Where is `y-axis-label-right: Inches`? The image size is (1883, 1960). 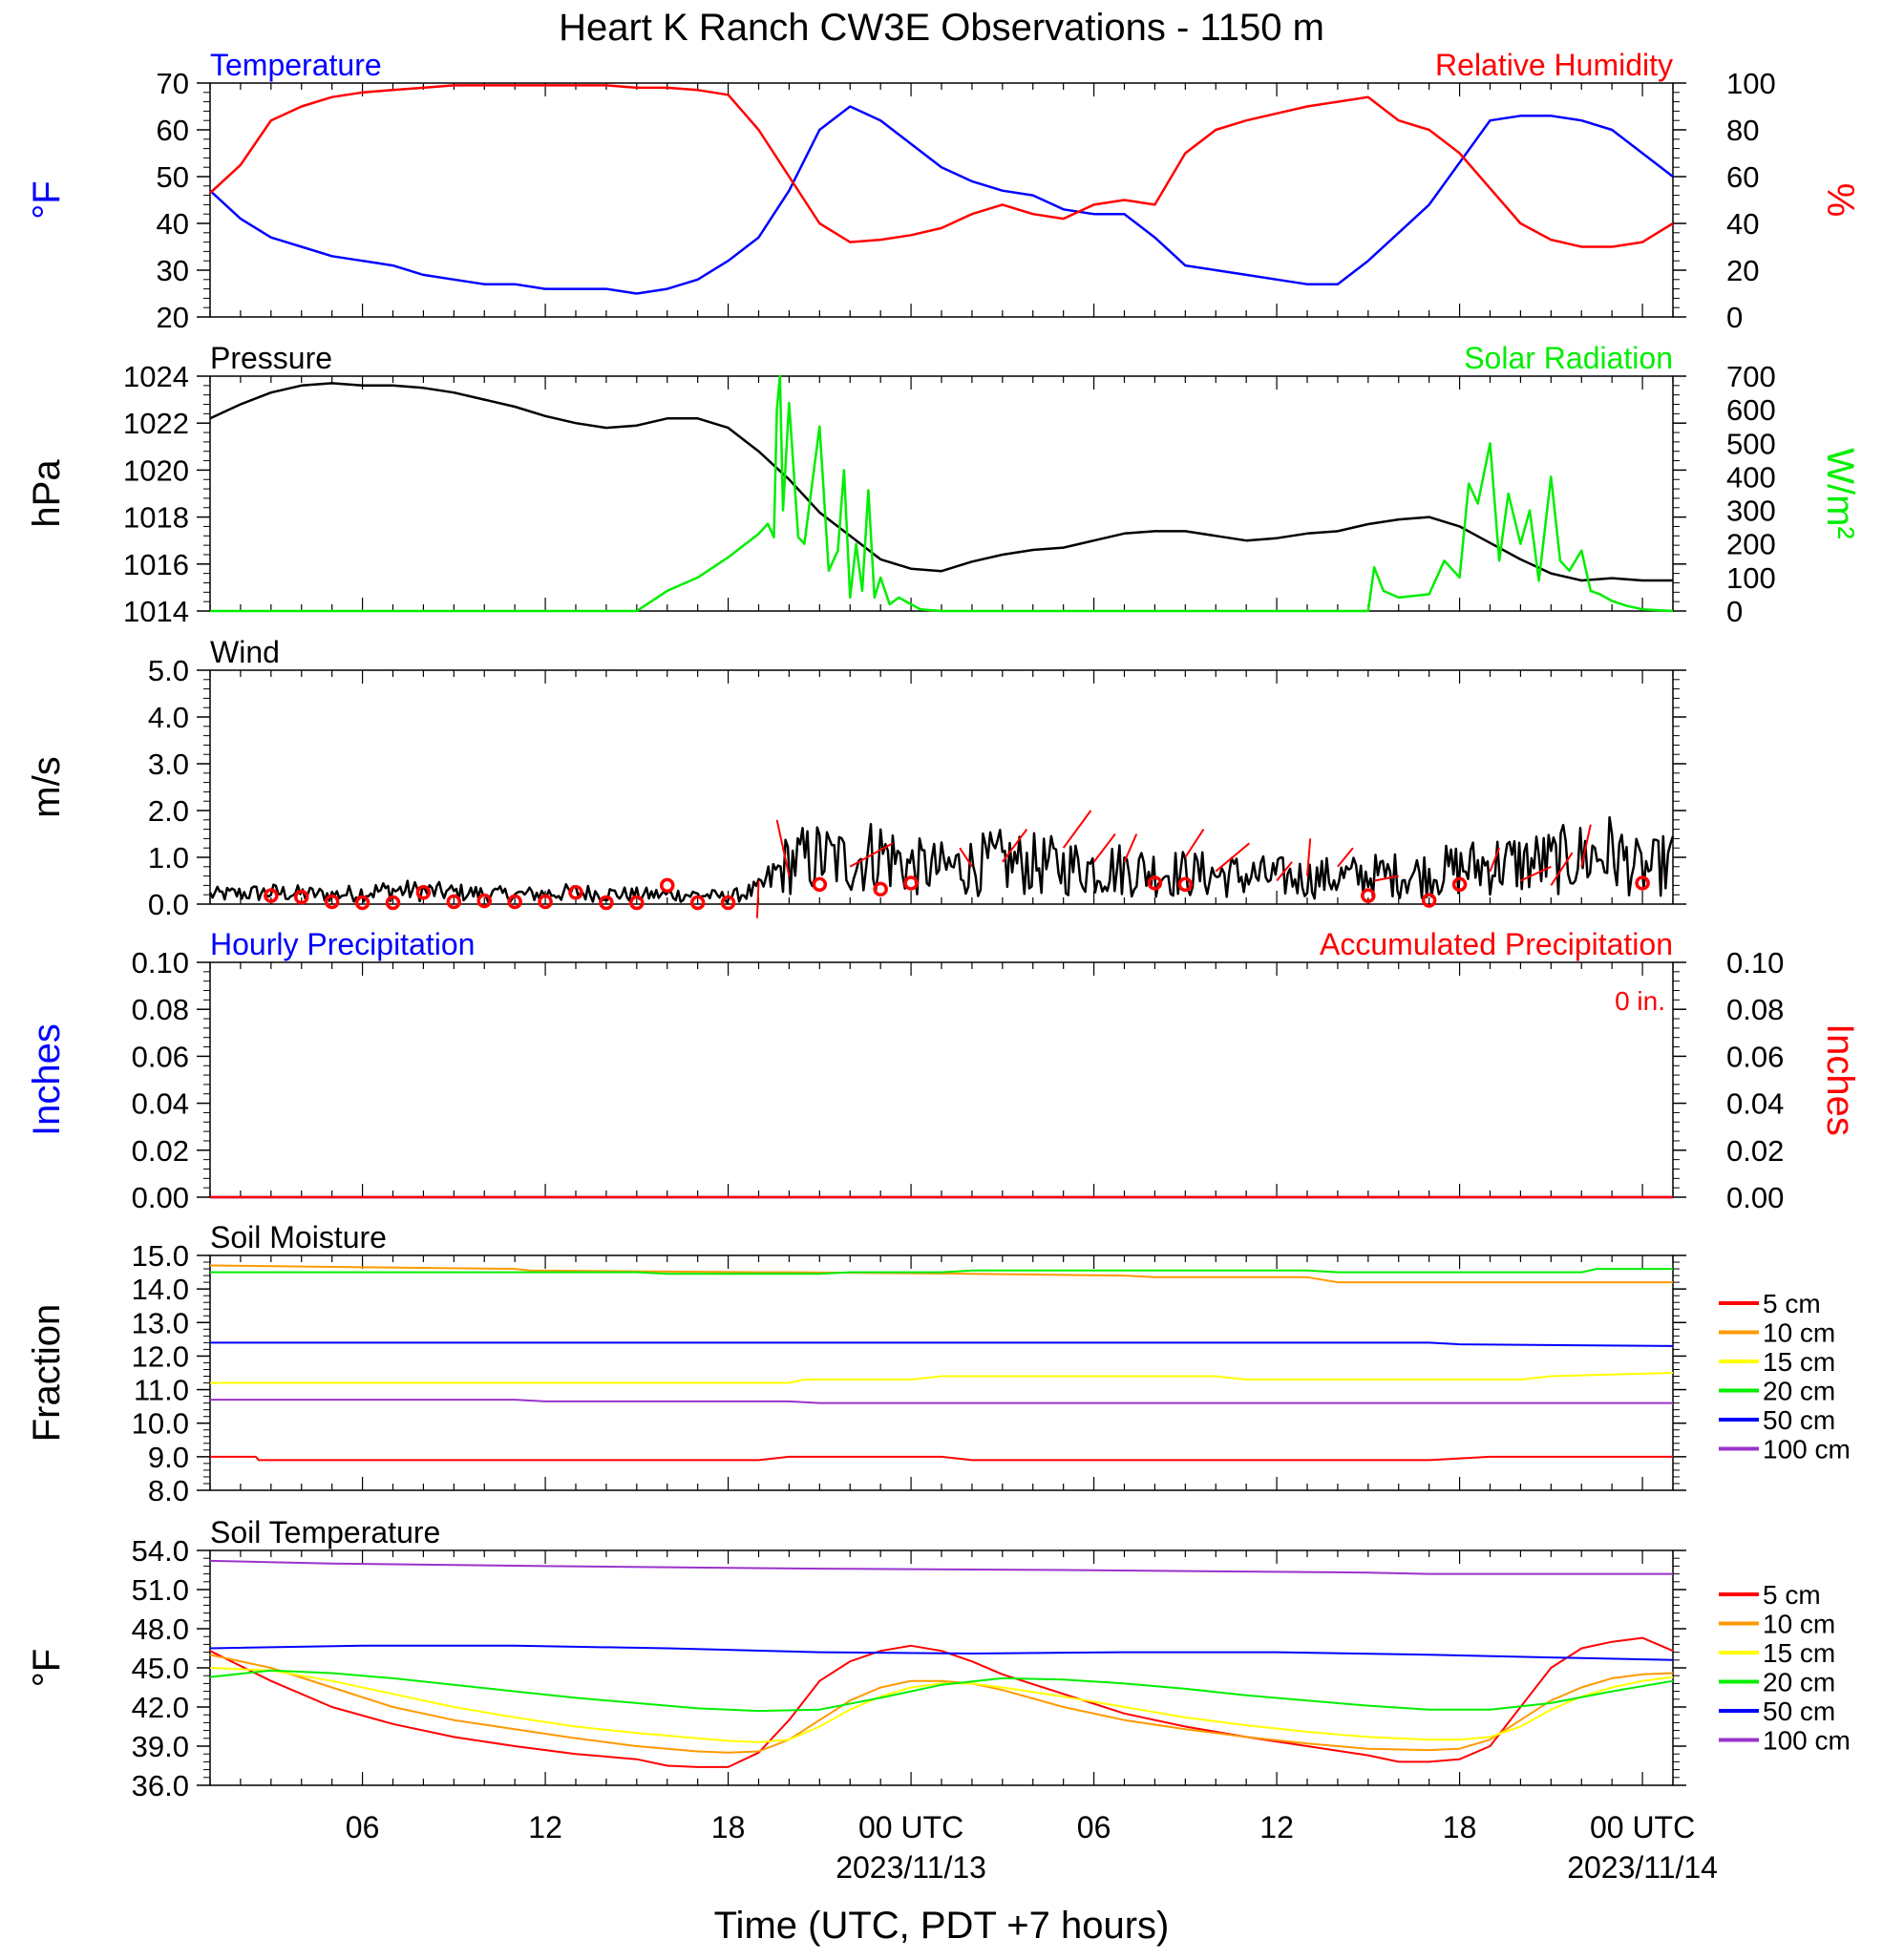
y-axis-label-right: Inches is located at coordinates (1840, 1079).